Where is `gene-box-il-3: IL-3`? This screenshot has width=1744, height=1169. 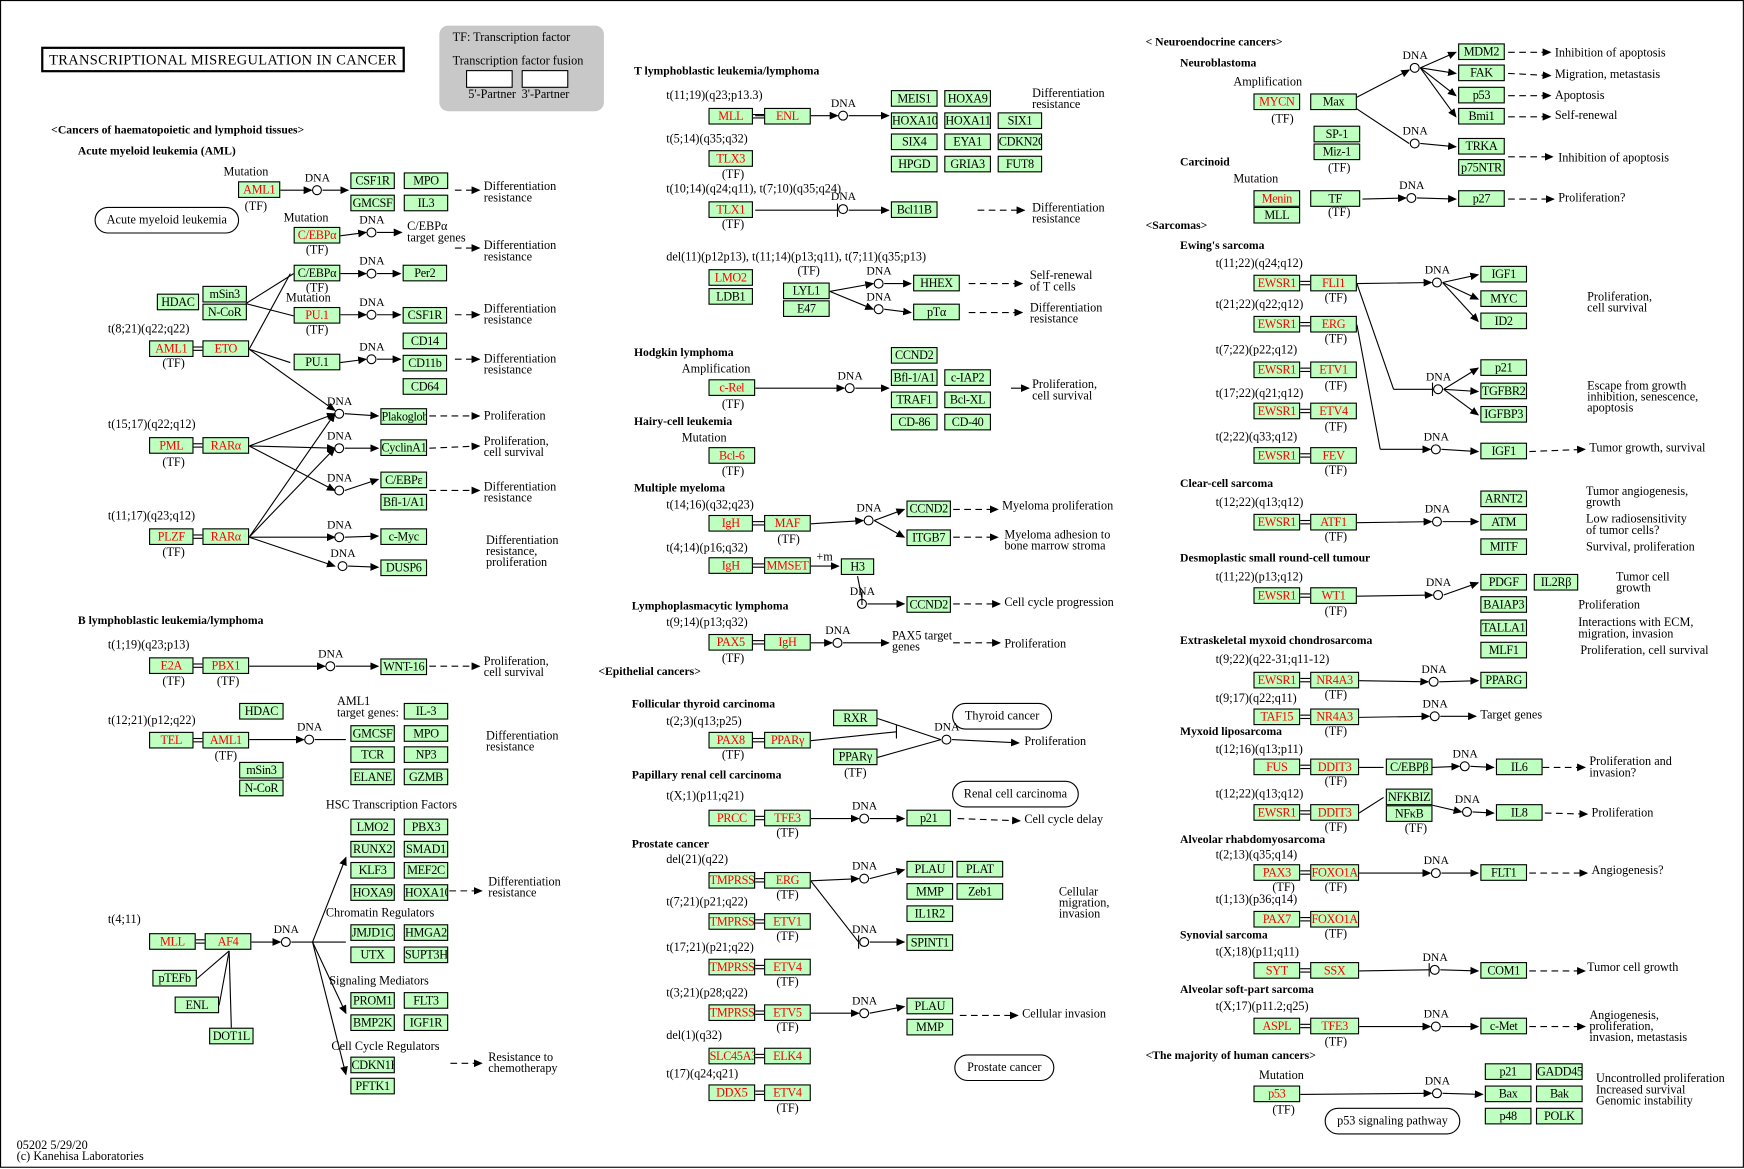
gene-box-il-3: IL-3 is located at coordinates (426, 711).